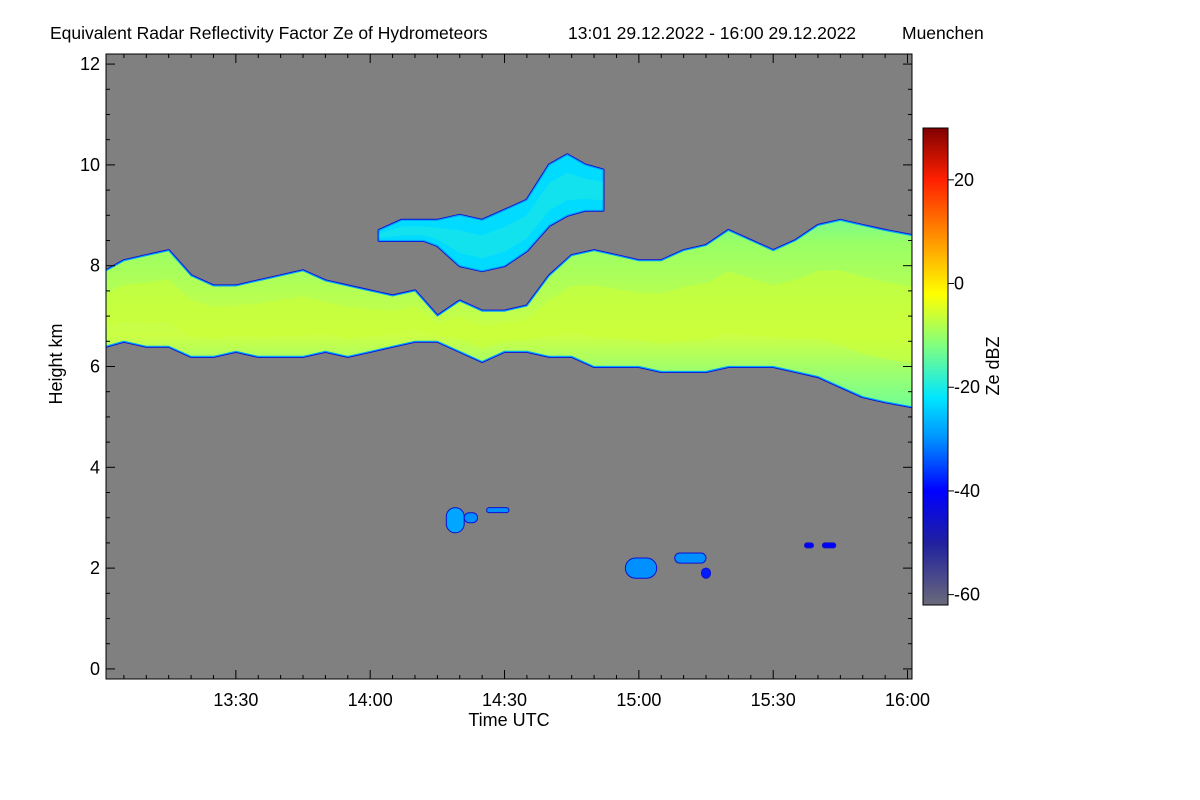 This screenshot has height=800, width=1200. What do you see at coordinates (638, 700) in the screenshot?
I see `x-tick-label: 15:00` at bounding box center [638, 700].